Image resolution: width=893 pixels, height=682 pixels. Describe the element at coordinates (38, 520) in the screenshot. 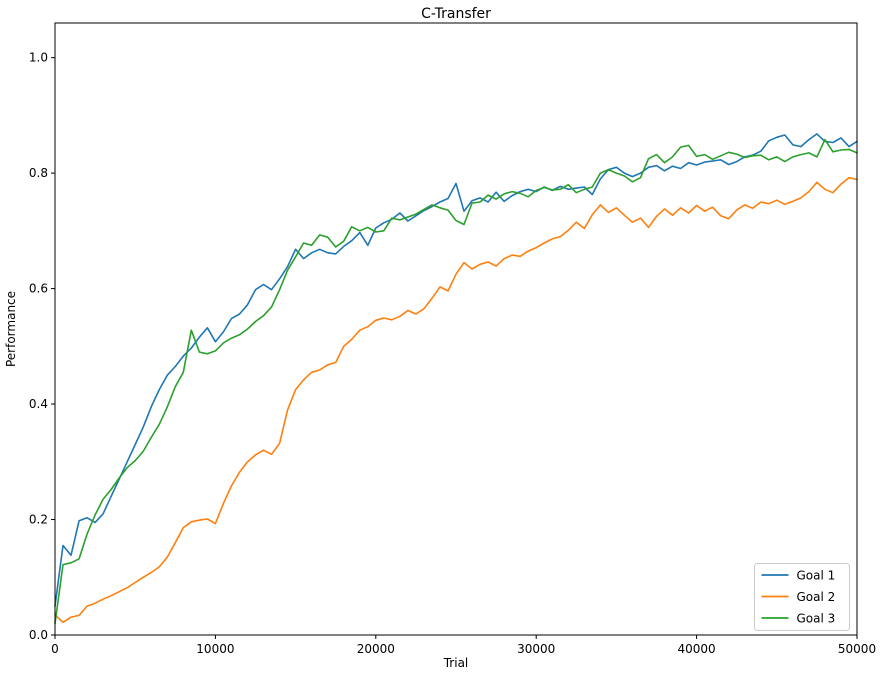

I see `y-tick-label: 0.2` at that location.